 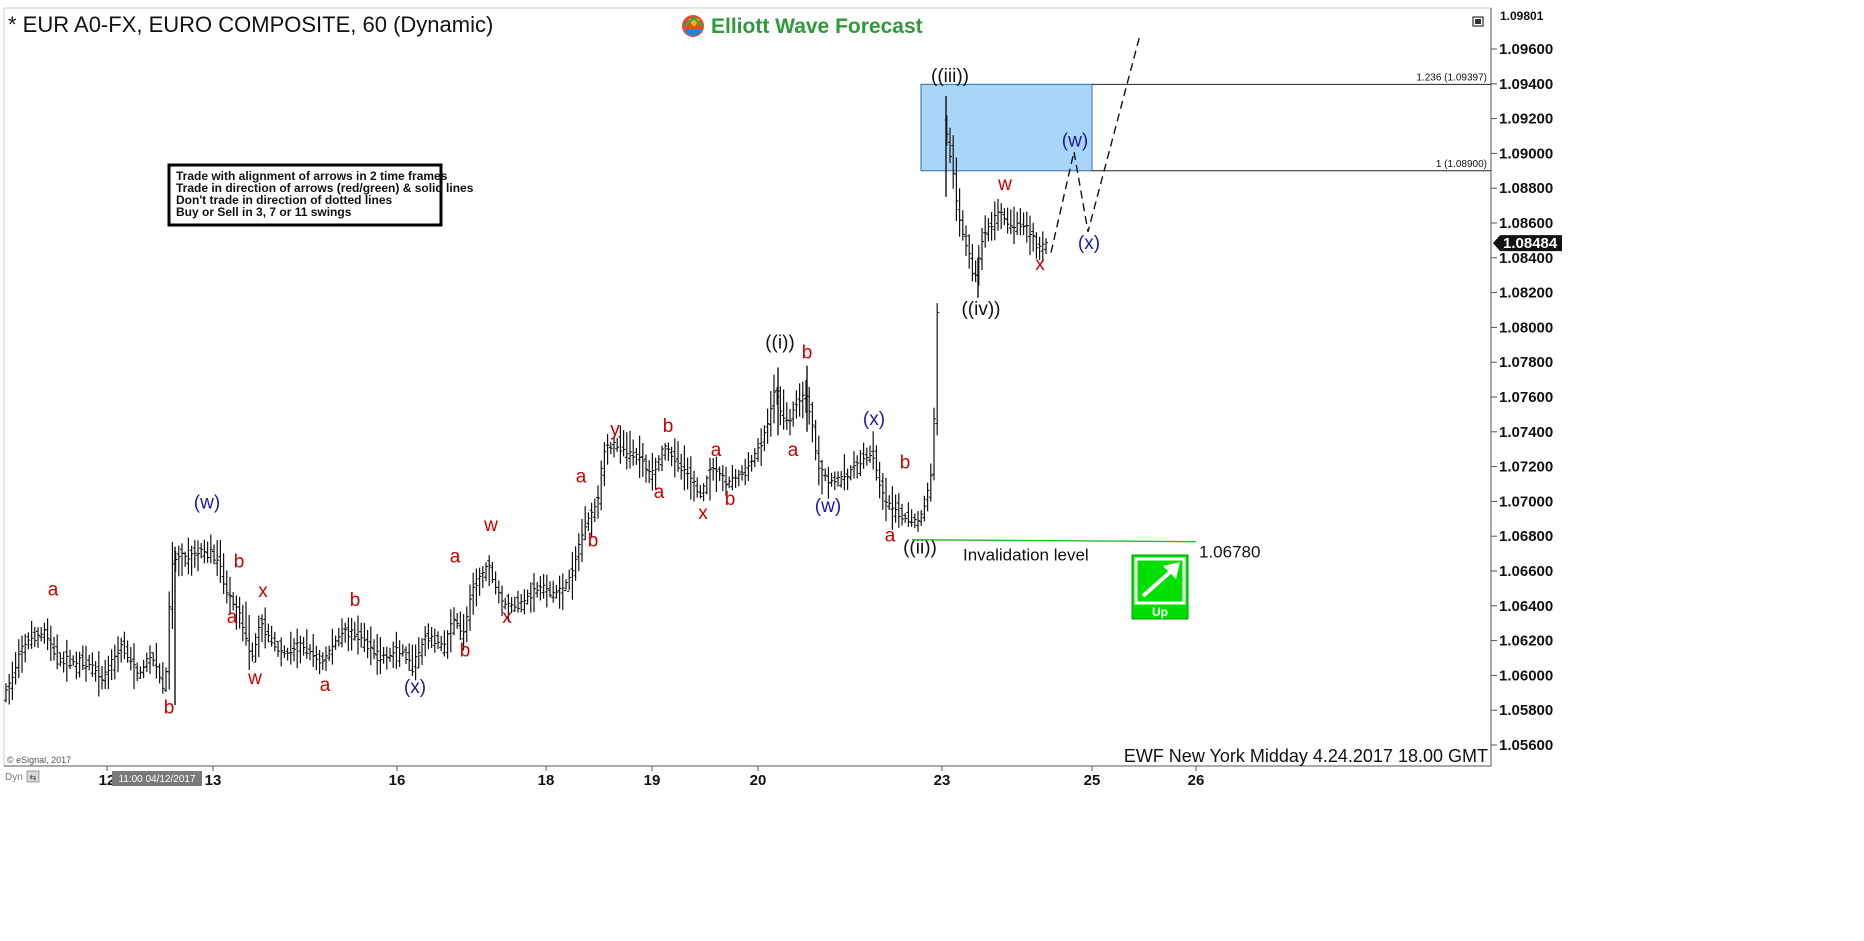 What do you see at coordinates (397, 780) in the screenshot?
I see `x-tick-label: 16` at bounding box center [397, 780].